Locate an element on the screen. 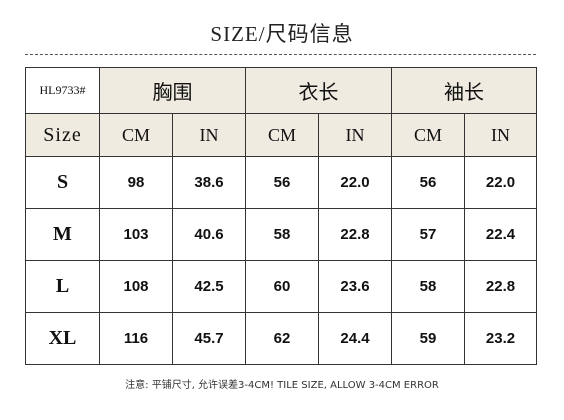 The image size is (564, 420). data-row: S 98 38.6 56 22.0 56 22.0 is located at coordinates (281, 182).